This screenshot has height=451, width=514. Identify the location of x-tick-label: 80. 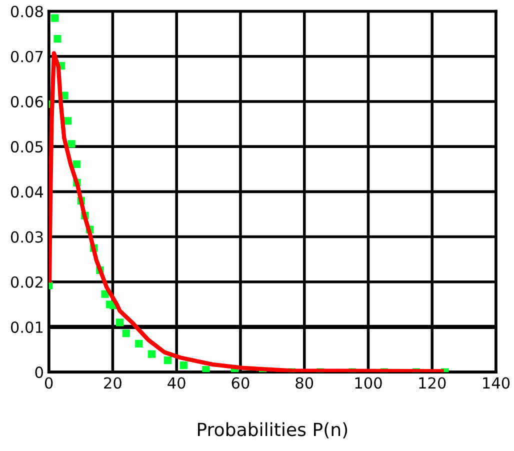
(305, 383).